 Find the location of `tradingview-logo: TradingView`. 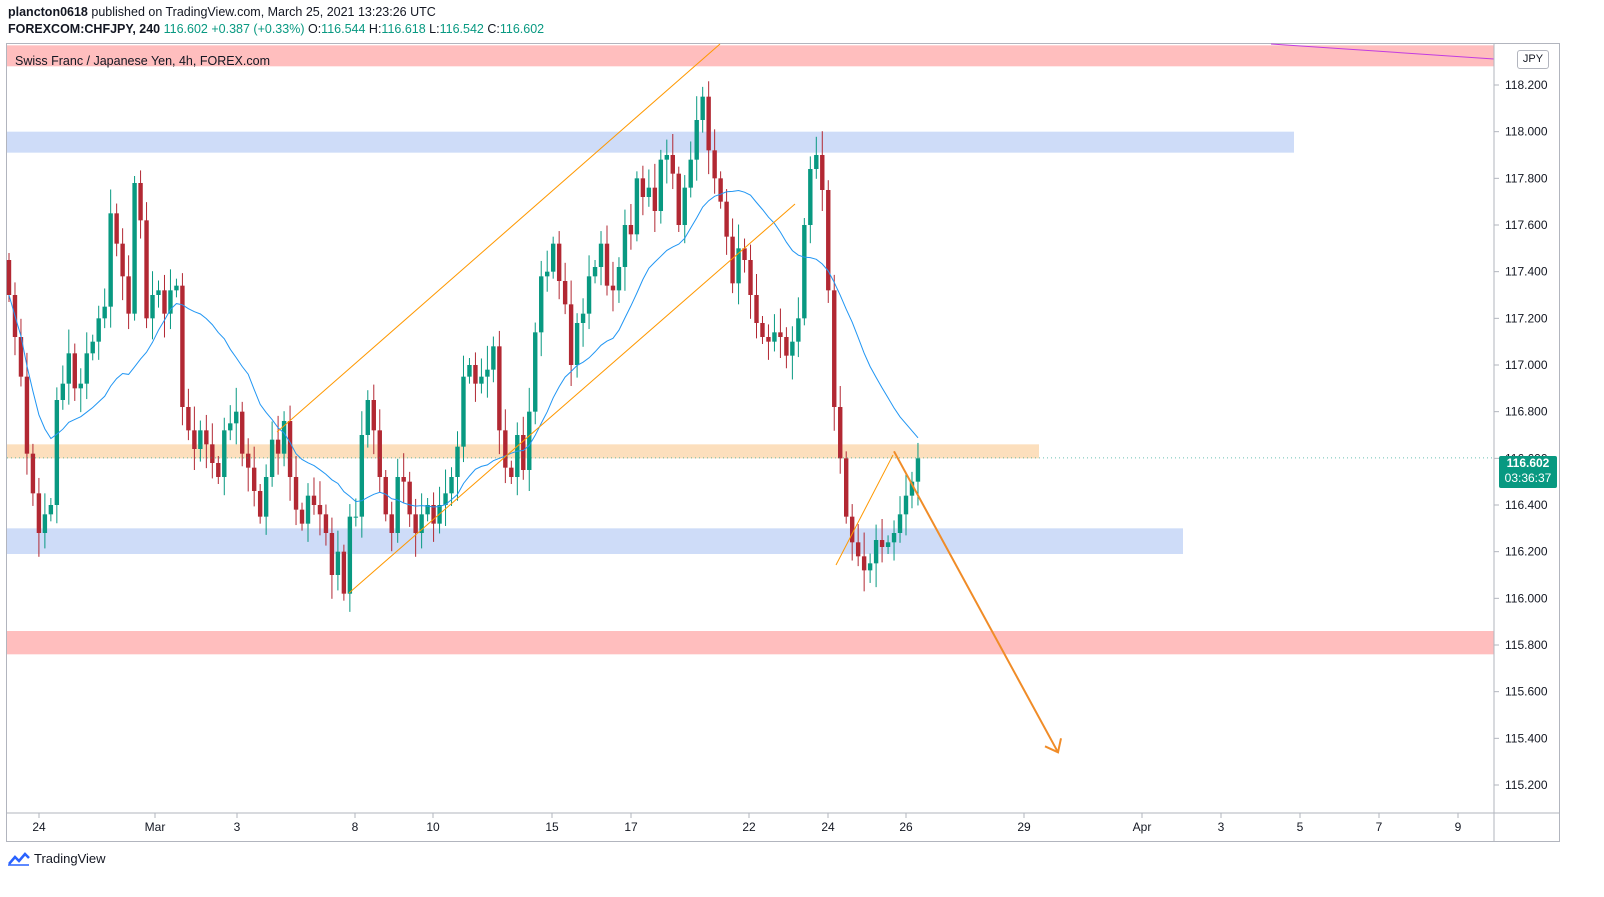

tradingview-logo: TradingView is located at coordinates (57, 858).